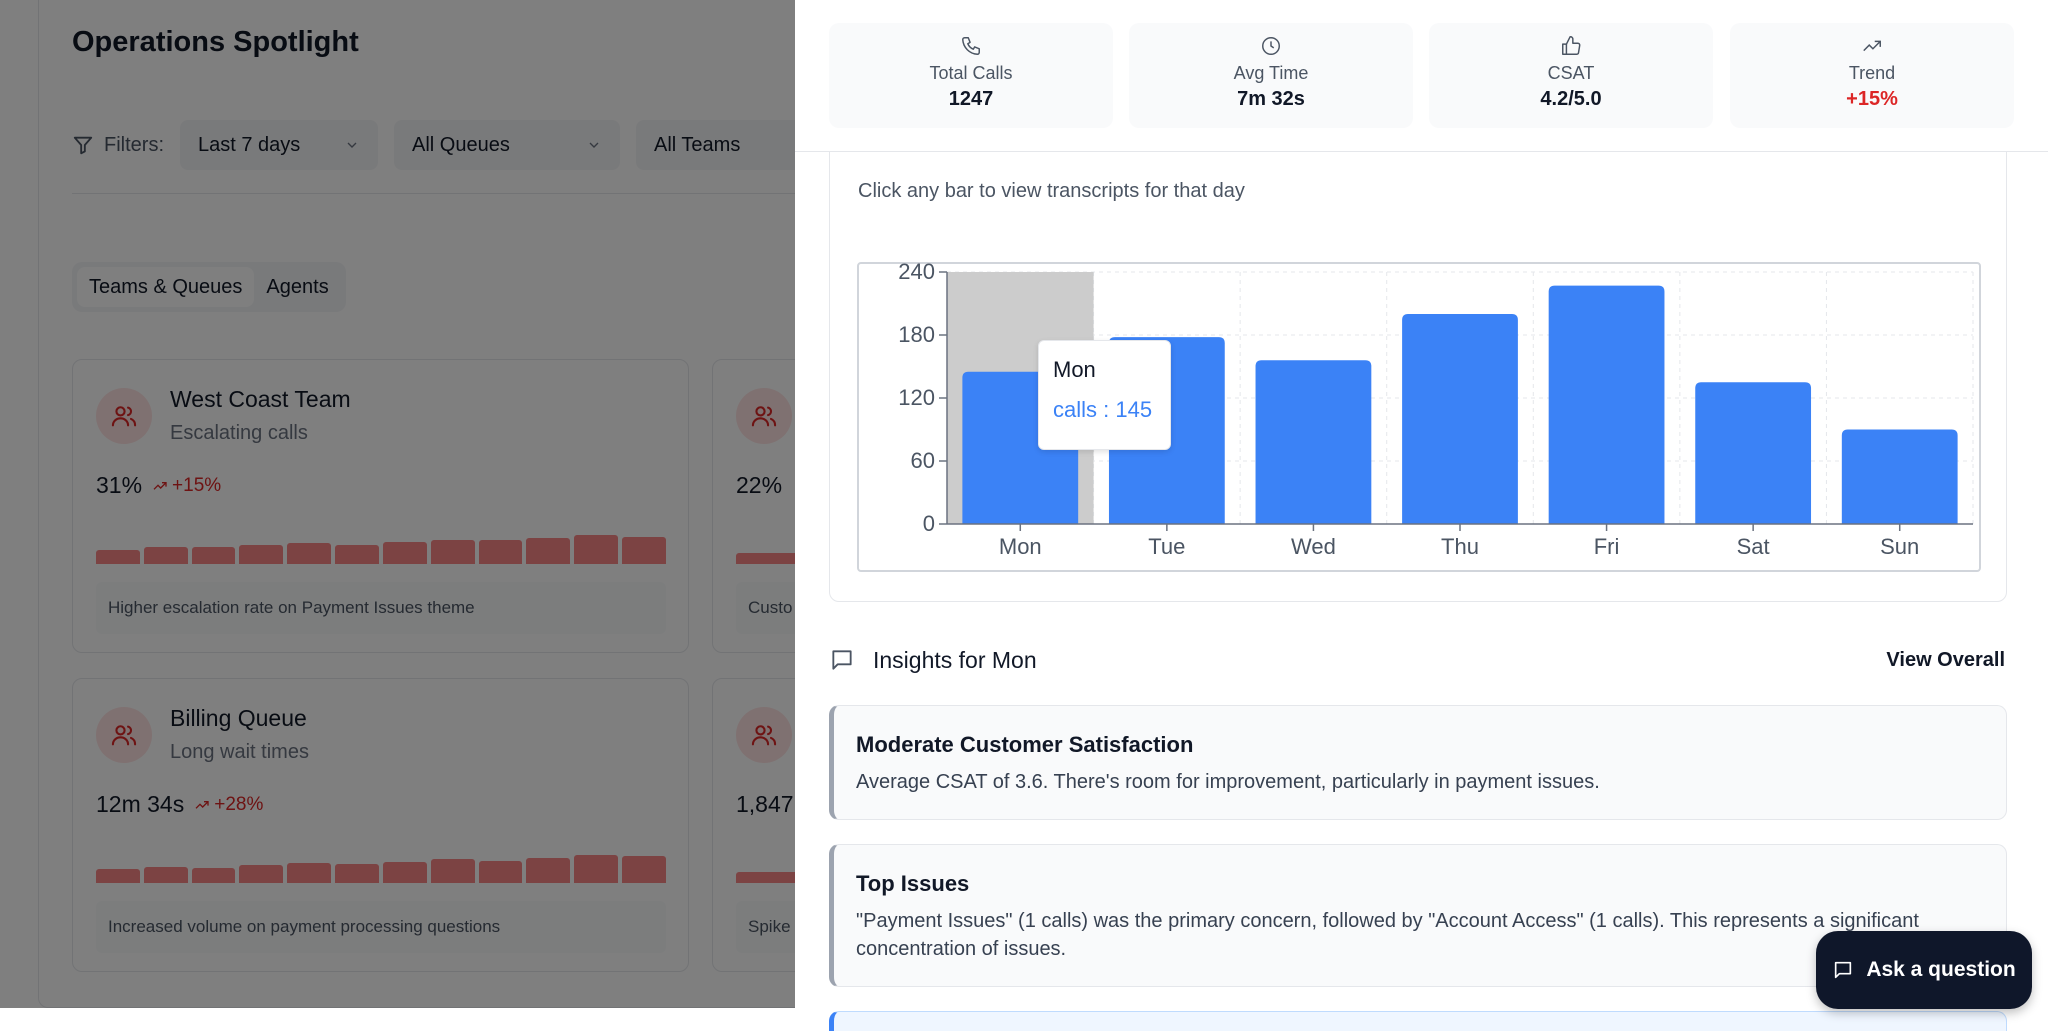 This screenshot has height=1031, width=2048. What do you see at coordinates (1104, 395) in the screenshot?
I see `chart-tooltip: Mon calls : 145` at bounding box center [1104, 395].